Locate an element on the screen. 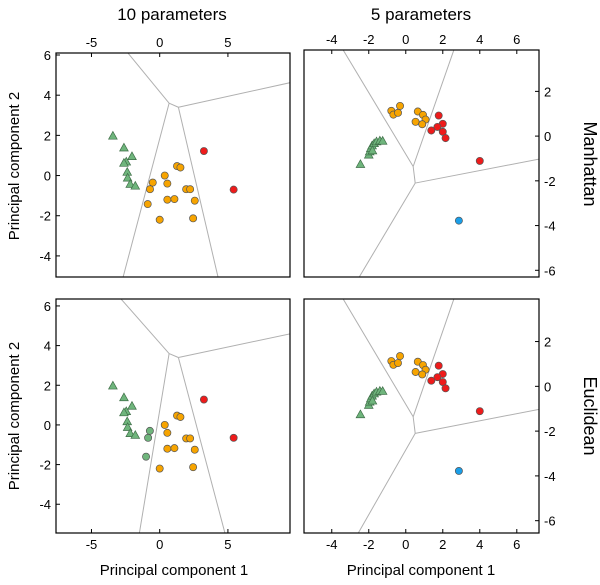 The image size is (600, 585). data-point-cluster-blue is located at coordinates (458, 220).